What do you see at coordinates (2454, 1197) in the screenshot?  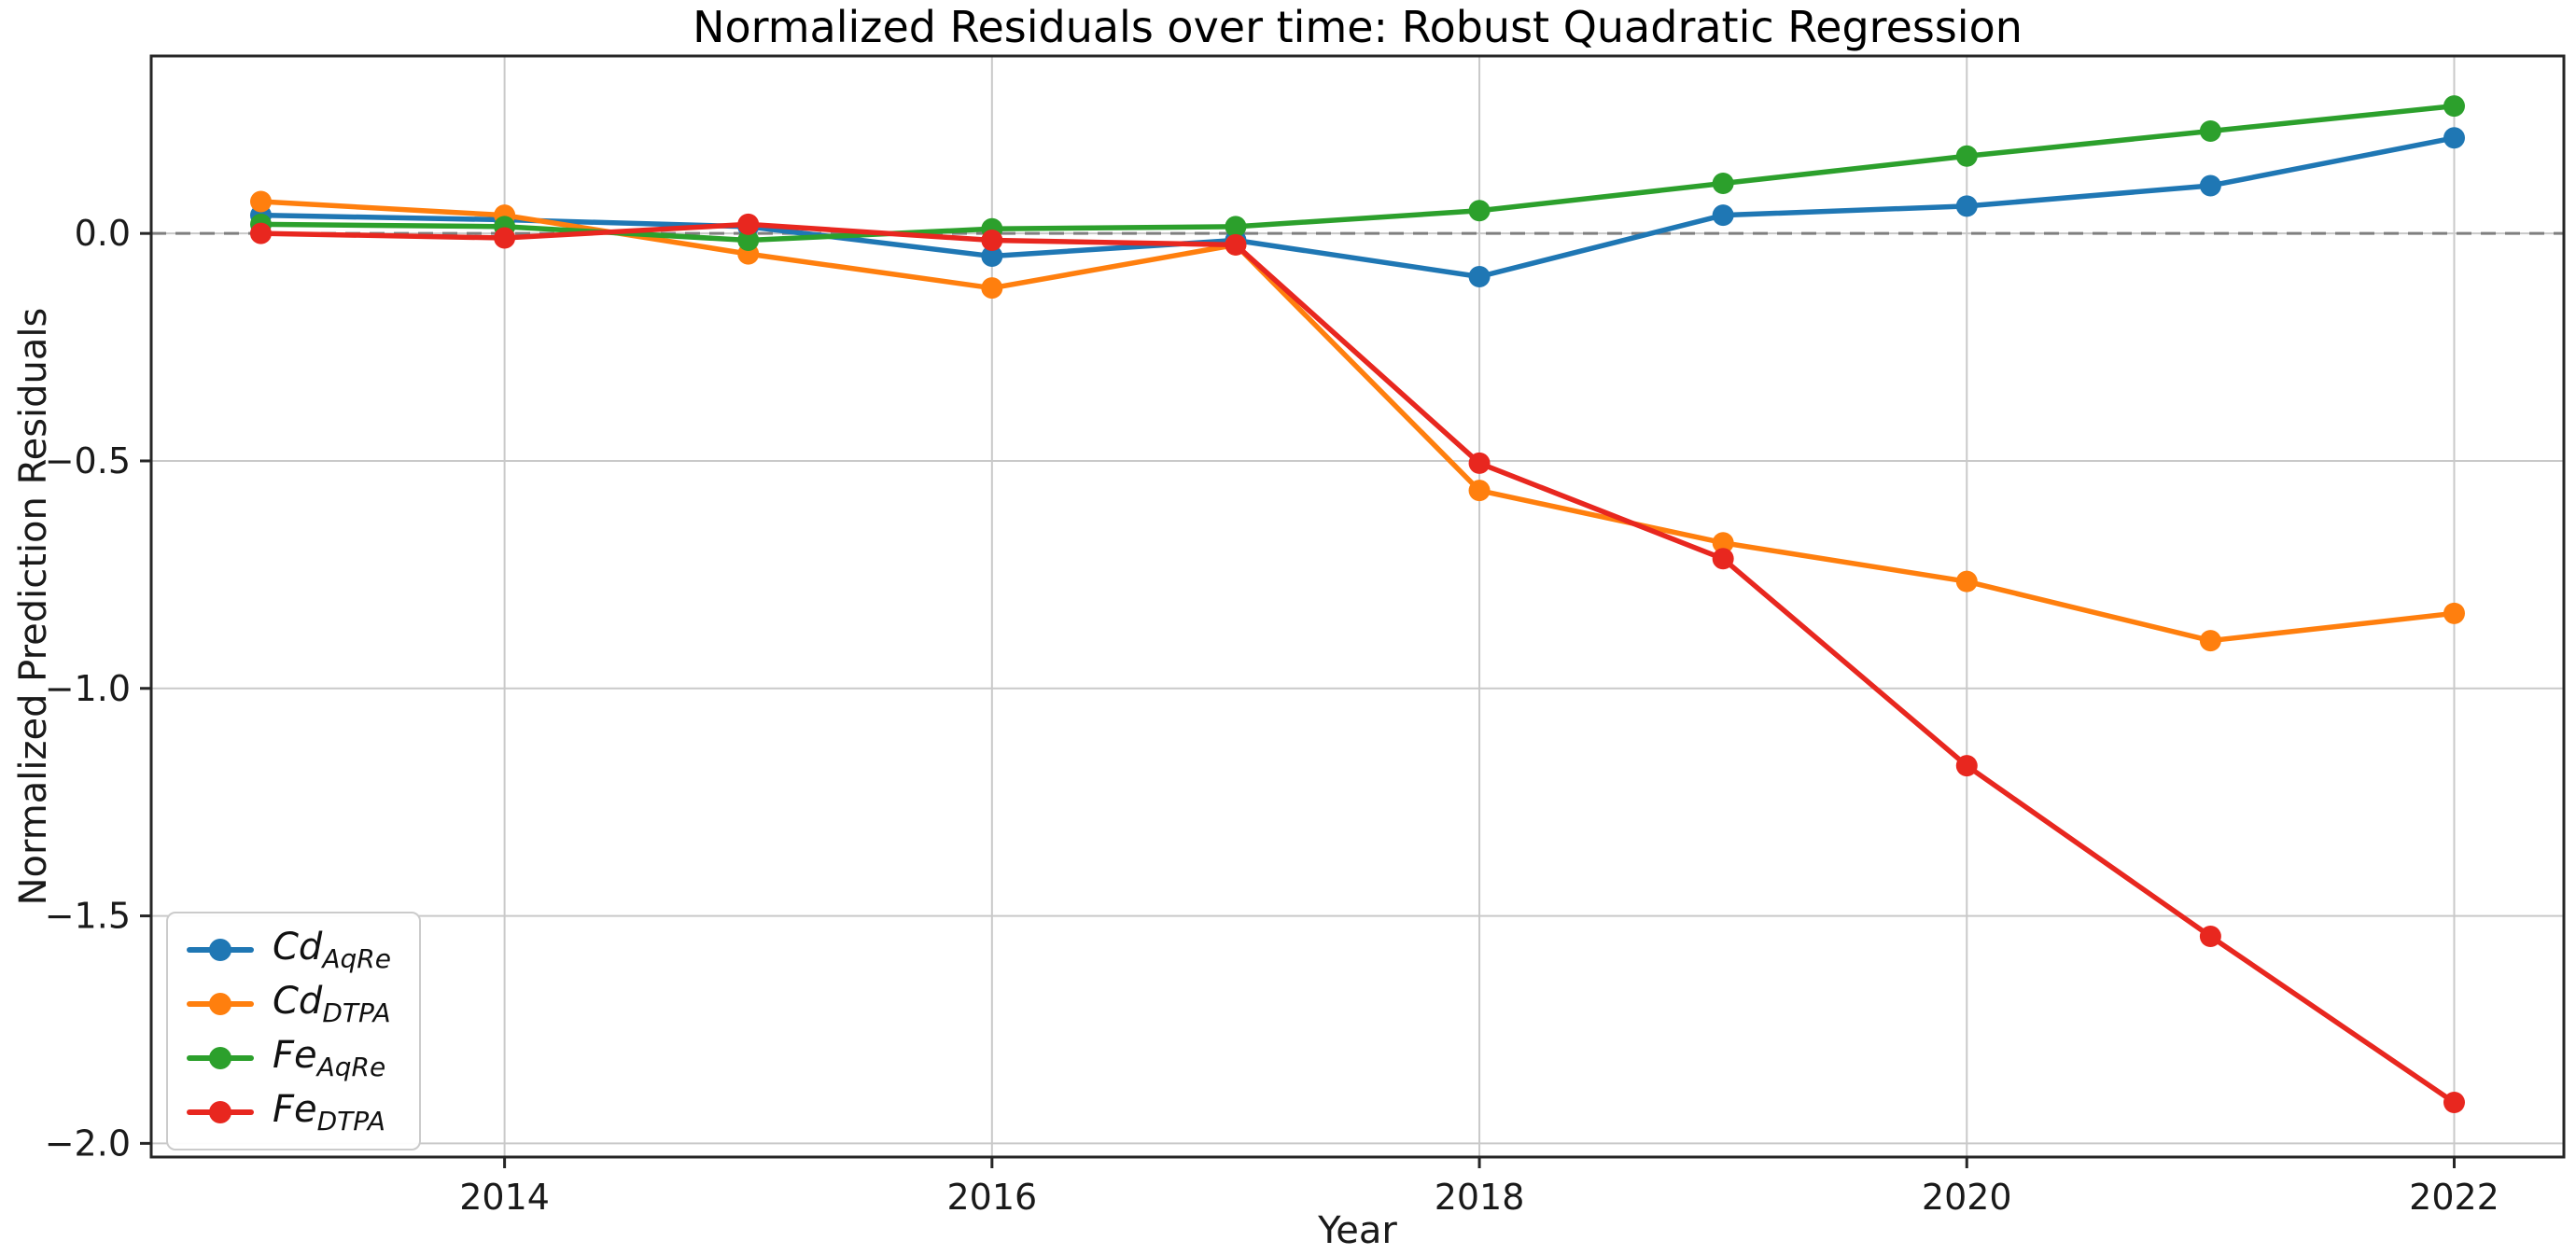 I see `x-tick-label: 2022` at bounding box center [2454, 1197].